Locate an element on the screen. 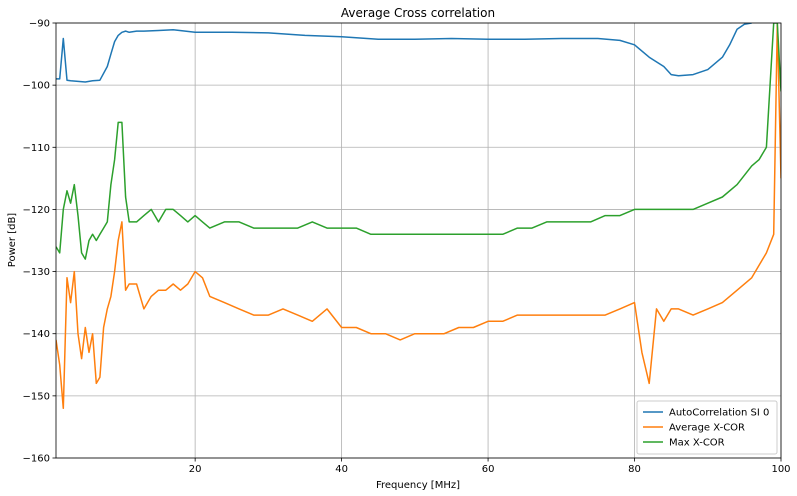 This screenshot has height=496, width=797. x-tick-label: 20 is located at coordinates (195, 469).